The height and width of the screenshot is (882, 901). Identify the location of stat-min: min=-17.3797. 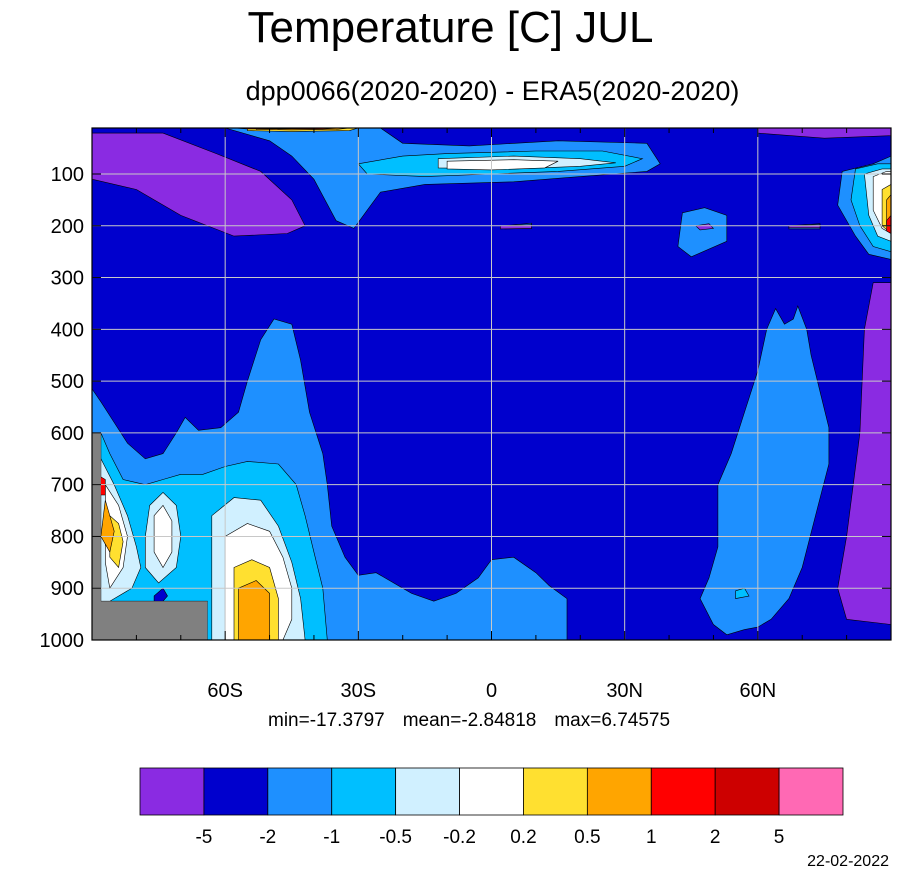
(326, 720).